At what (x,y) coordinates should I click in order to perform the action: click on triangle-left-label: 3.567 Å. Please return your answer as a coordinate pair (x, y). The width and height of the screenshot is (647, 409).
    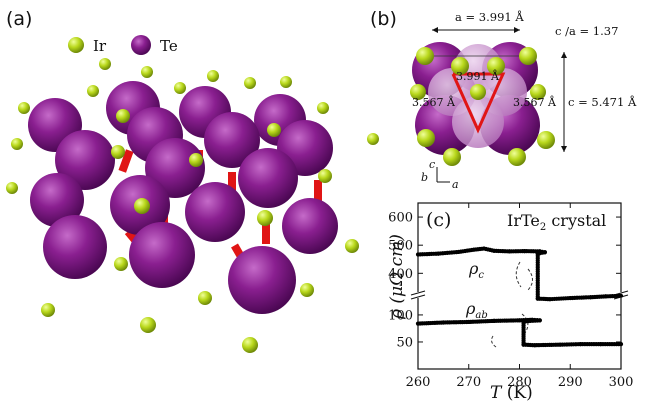
    Looking at the image, I should click on (434, 102).